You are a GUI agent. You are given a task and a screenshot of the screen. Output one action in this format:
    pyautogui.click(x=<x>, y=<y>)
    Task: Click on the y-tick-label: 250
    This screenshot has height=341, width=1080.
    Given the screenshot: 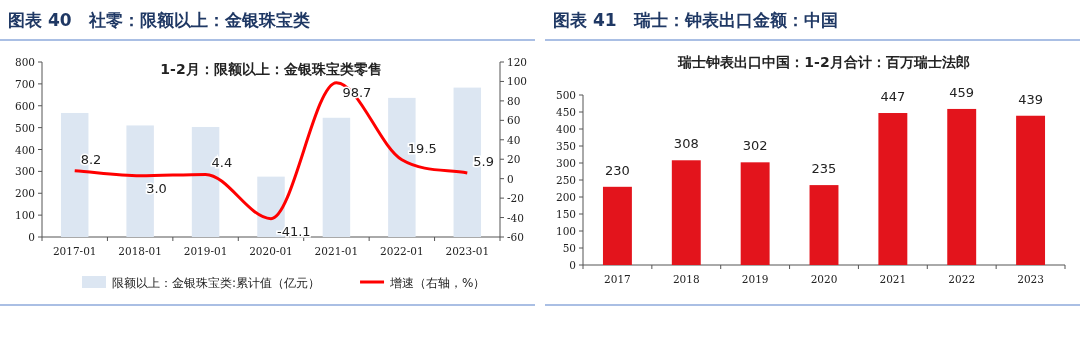 What is the action you would take?
    pyautogui.click(x=565, y=180)
    